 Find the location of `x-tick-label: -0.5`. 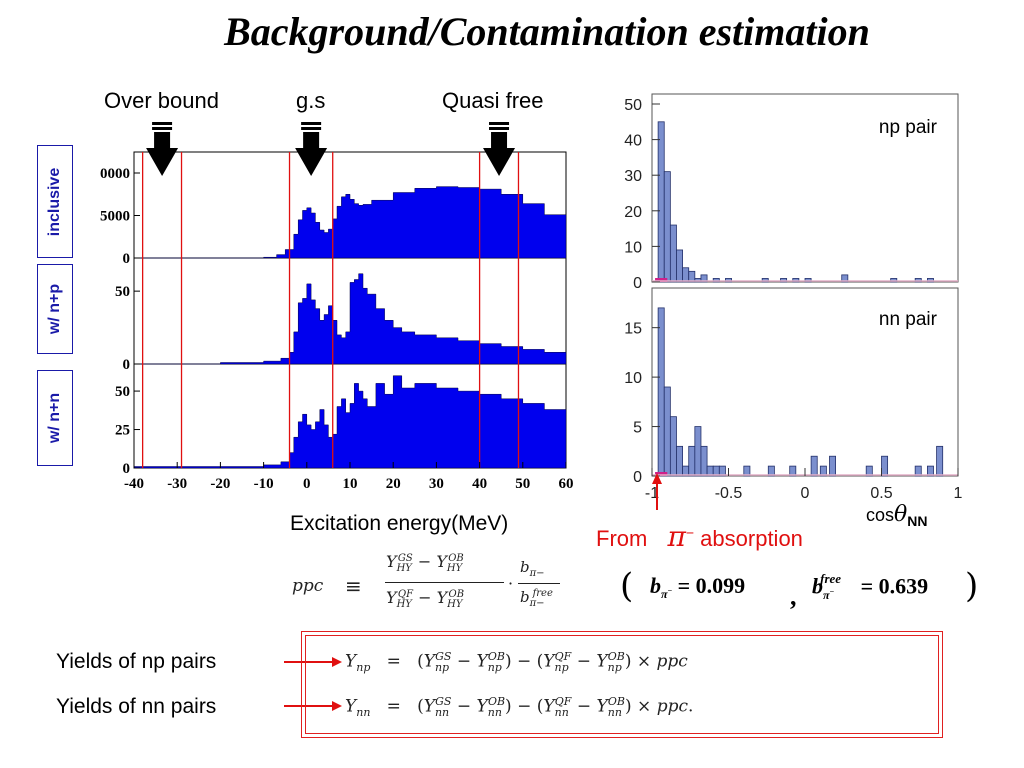

x-tick-label: -0.5 is located at coordinates (729, 493).